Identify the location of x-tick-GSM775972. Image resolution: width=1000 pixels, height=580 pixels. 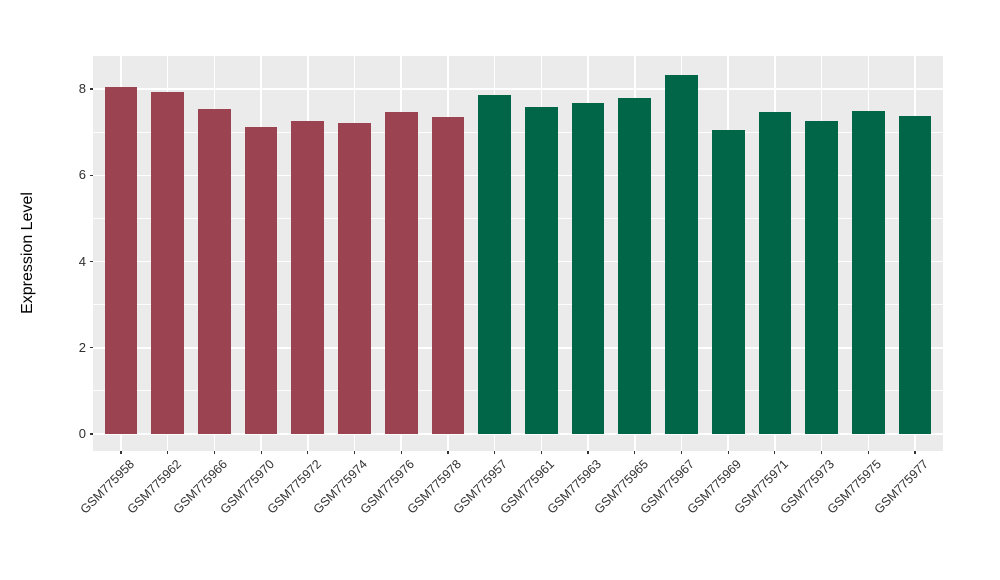
(308, 452).